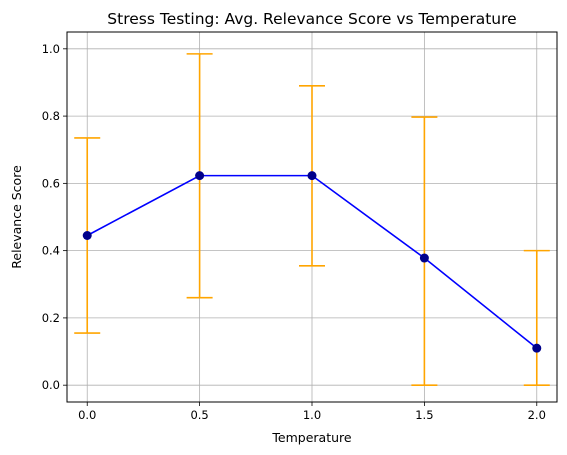 This screenshot has height=455, width=567. I want to click on y-axis-label: Relevance Score, so click(16, 217).